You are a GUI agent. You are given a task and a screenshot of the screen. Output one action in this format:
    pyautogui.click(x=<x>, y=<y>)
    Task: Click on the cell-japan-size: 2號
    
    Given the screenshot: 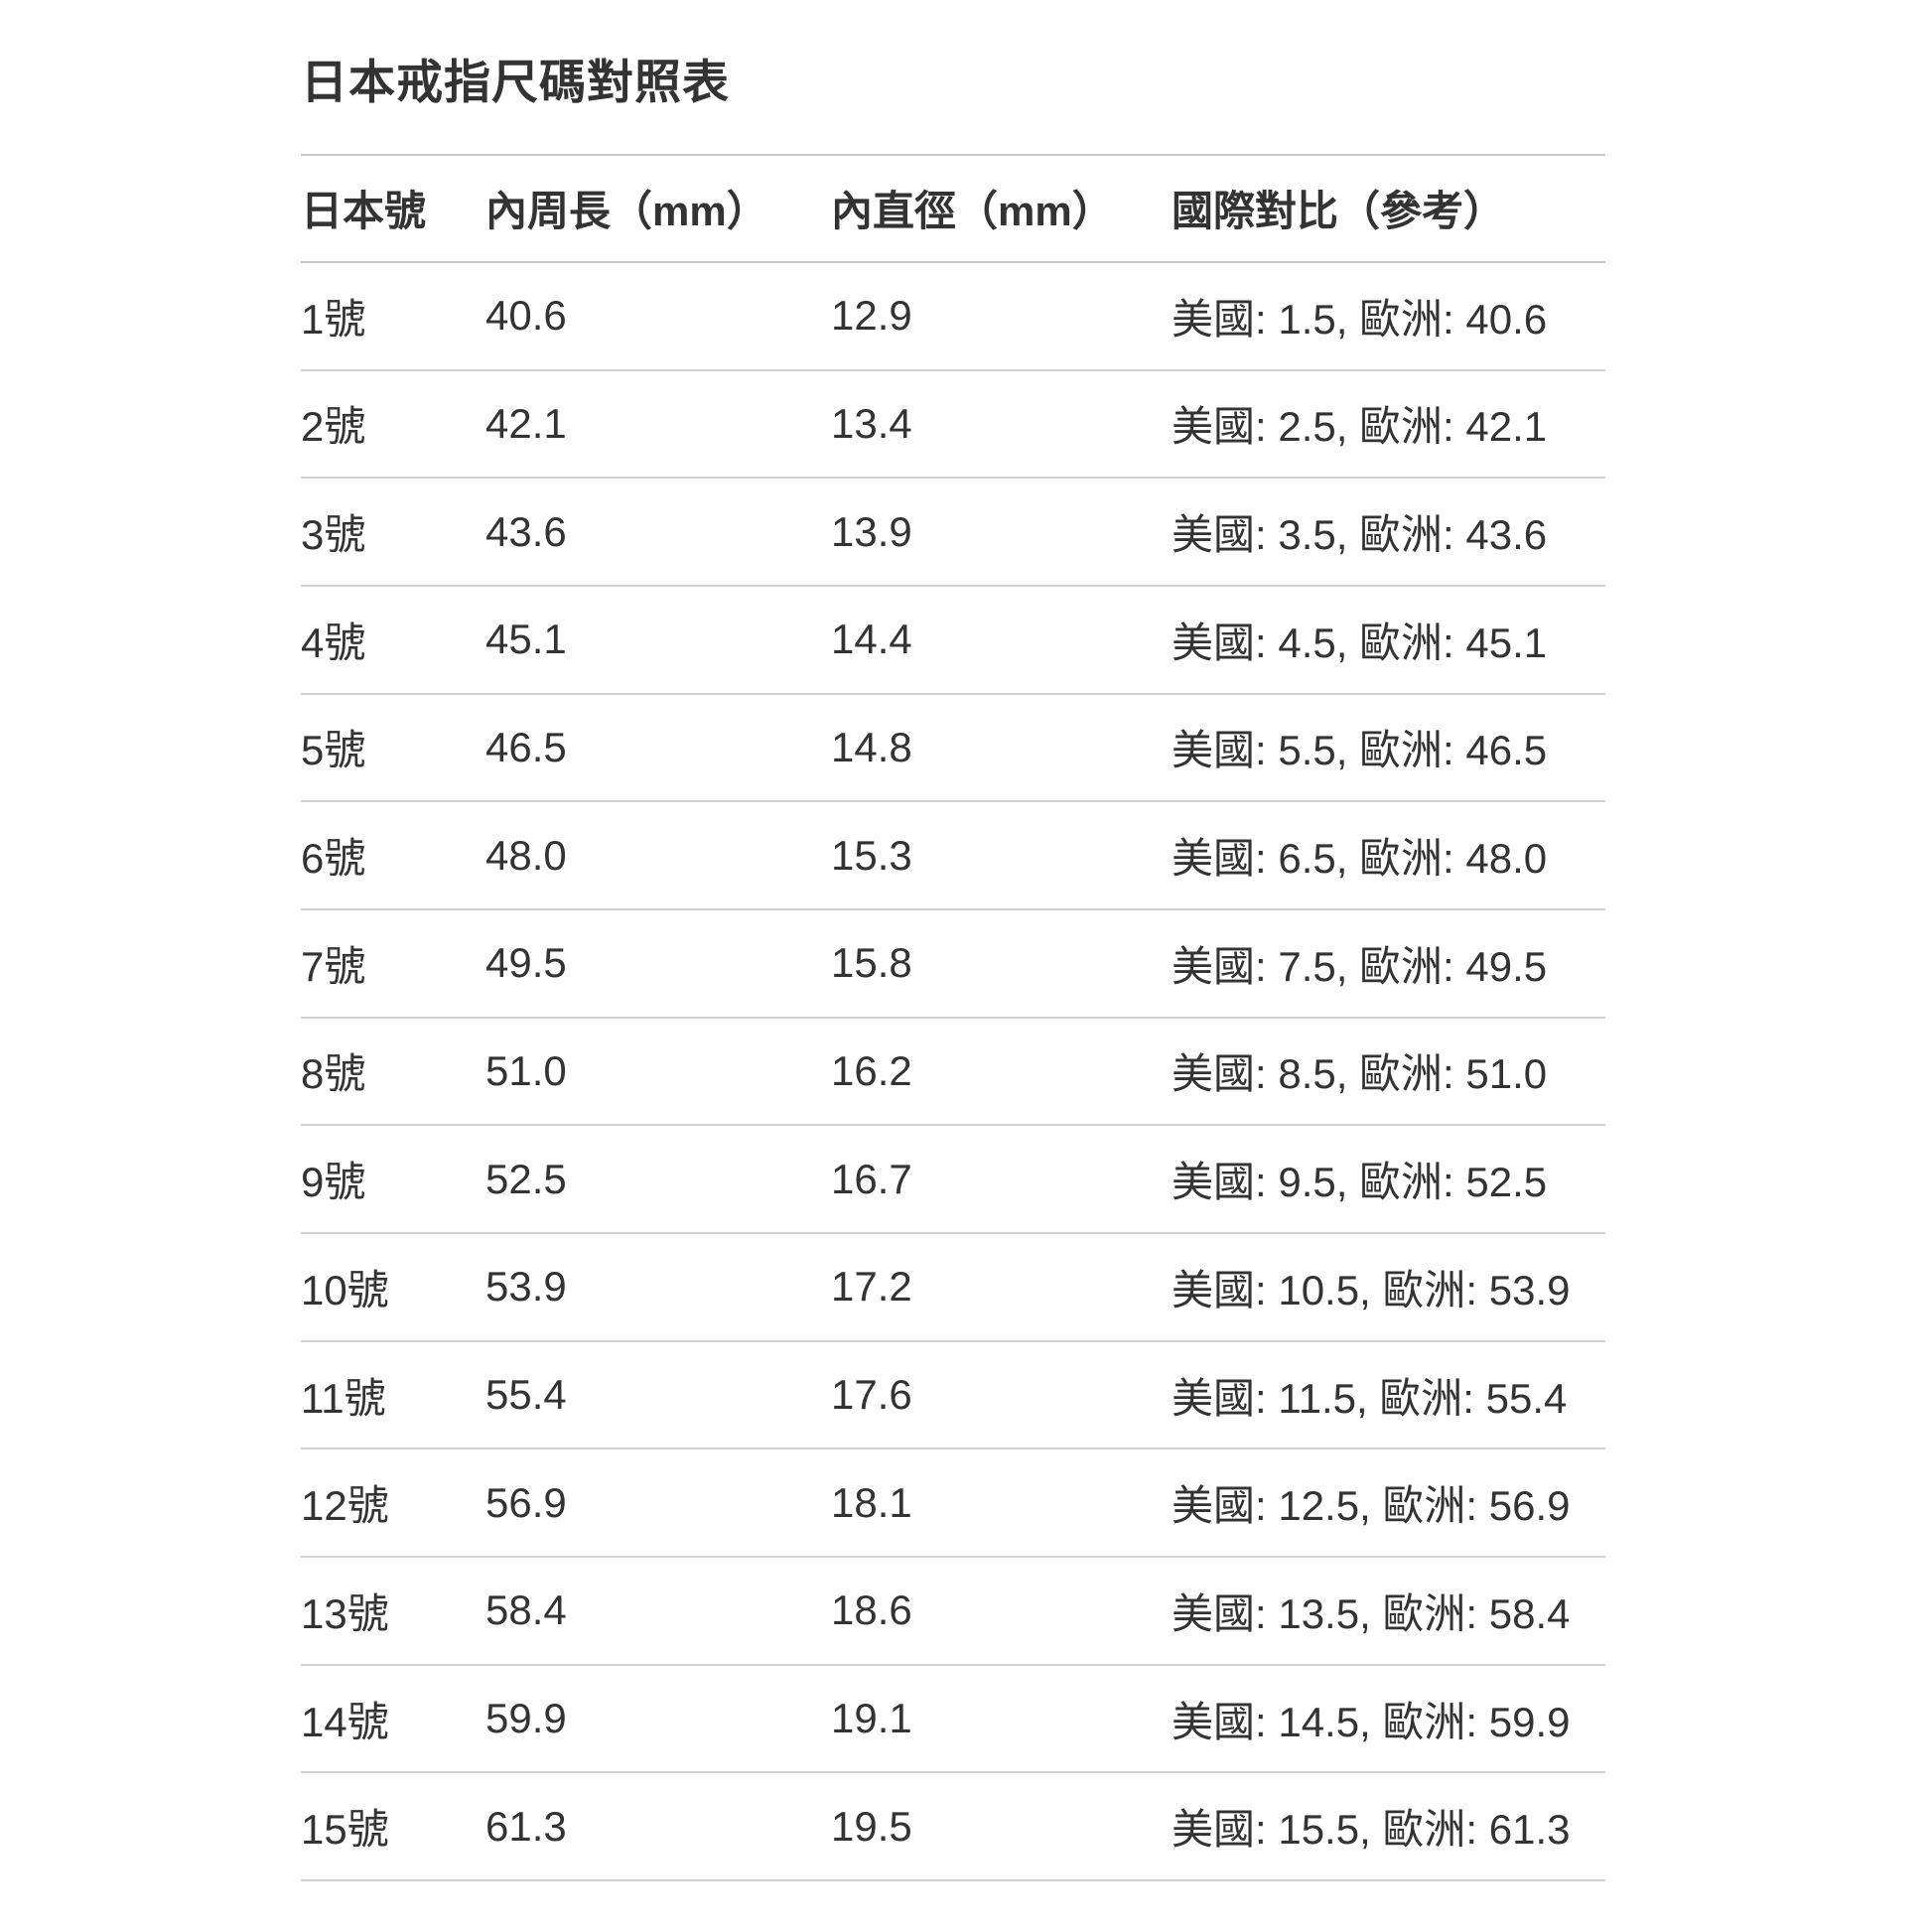 What is the action you would take?
    pyautogui.click(x=334, y=427)
    